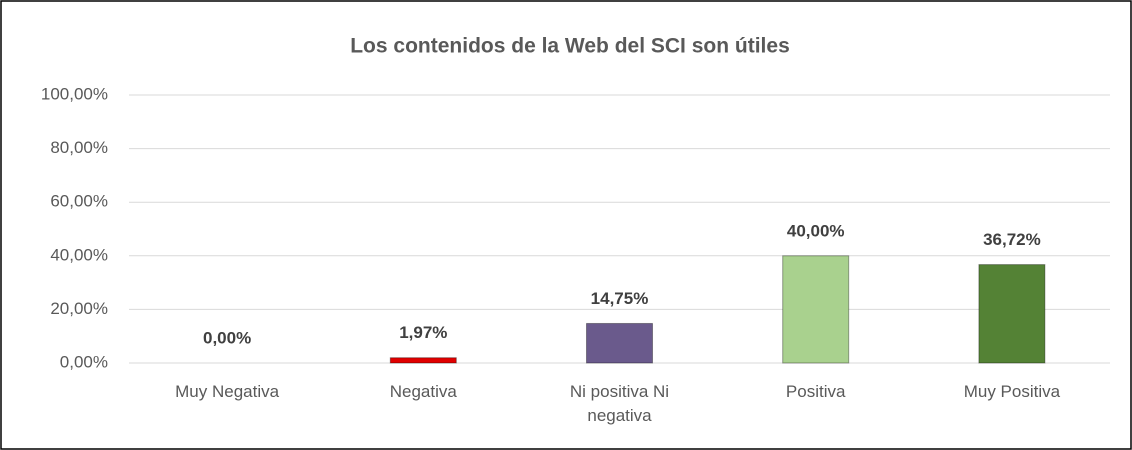 This screenshot has width=1132, height=450. What do you see at coordinates (620, 298) in the screenshot?
I see `data-label: 14,75%` at bounding box center [620, 298].